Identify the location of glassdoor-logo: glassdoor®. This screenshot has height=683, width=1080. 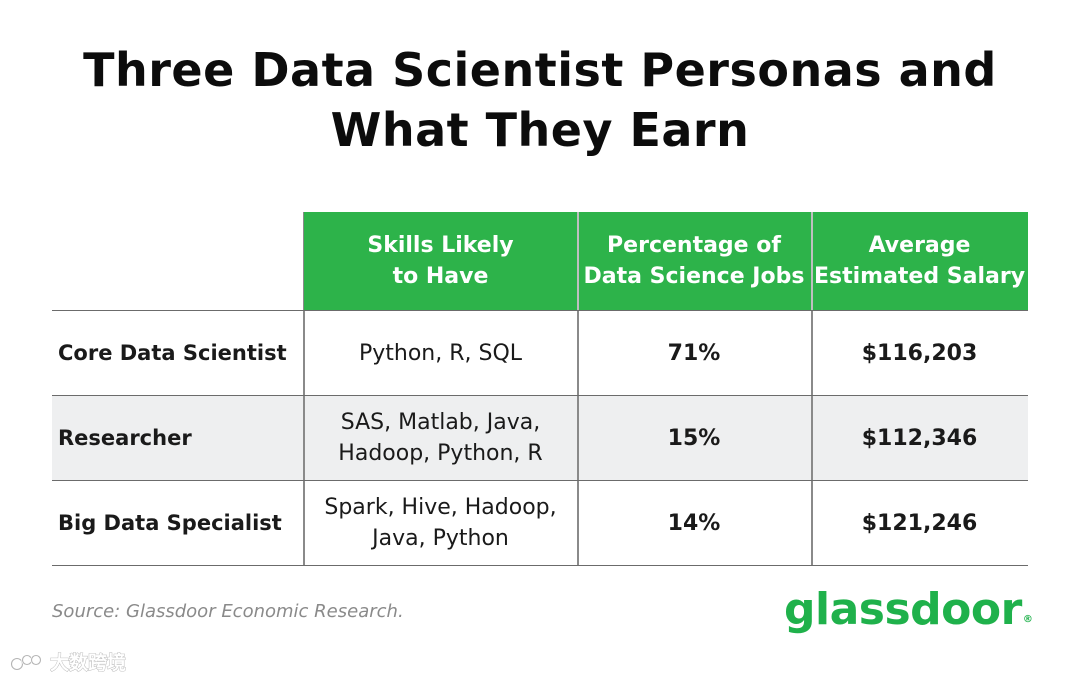
(908, 610).